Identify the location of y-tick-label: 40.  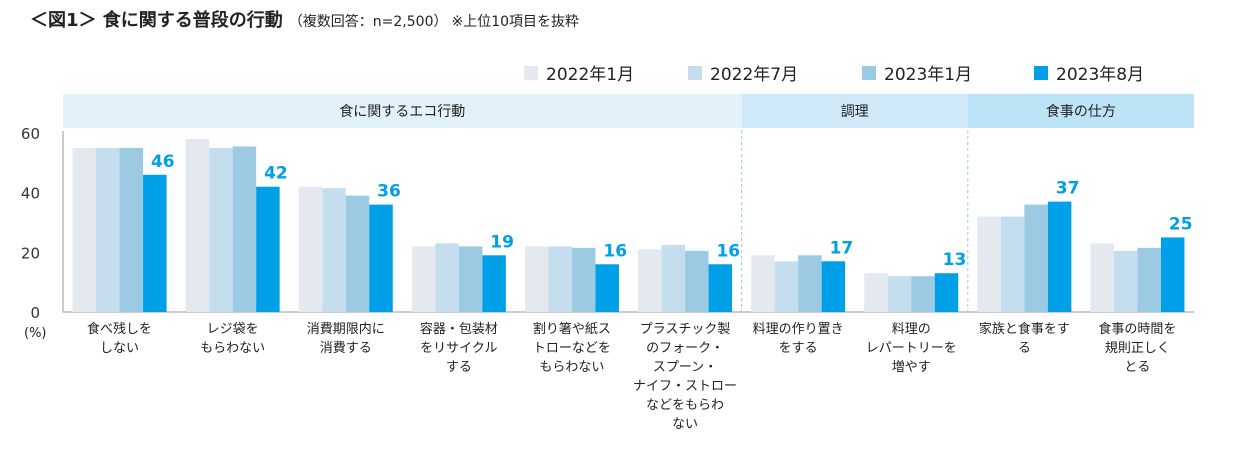
(30, 194).